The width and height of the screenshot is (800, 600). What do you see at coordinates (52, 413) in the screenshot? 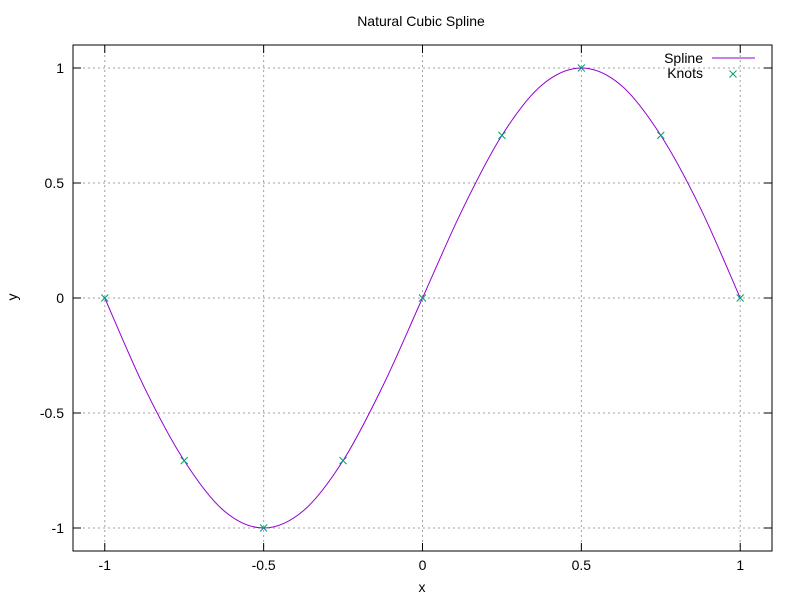
I see `y-tick-label: -0.5` at bounding box center [52, 413].